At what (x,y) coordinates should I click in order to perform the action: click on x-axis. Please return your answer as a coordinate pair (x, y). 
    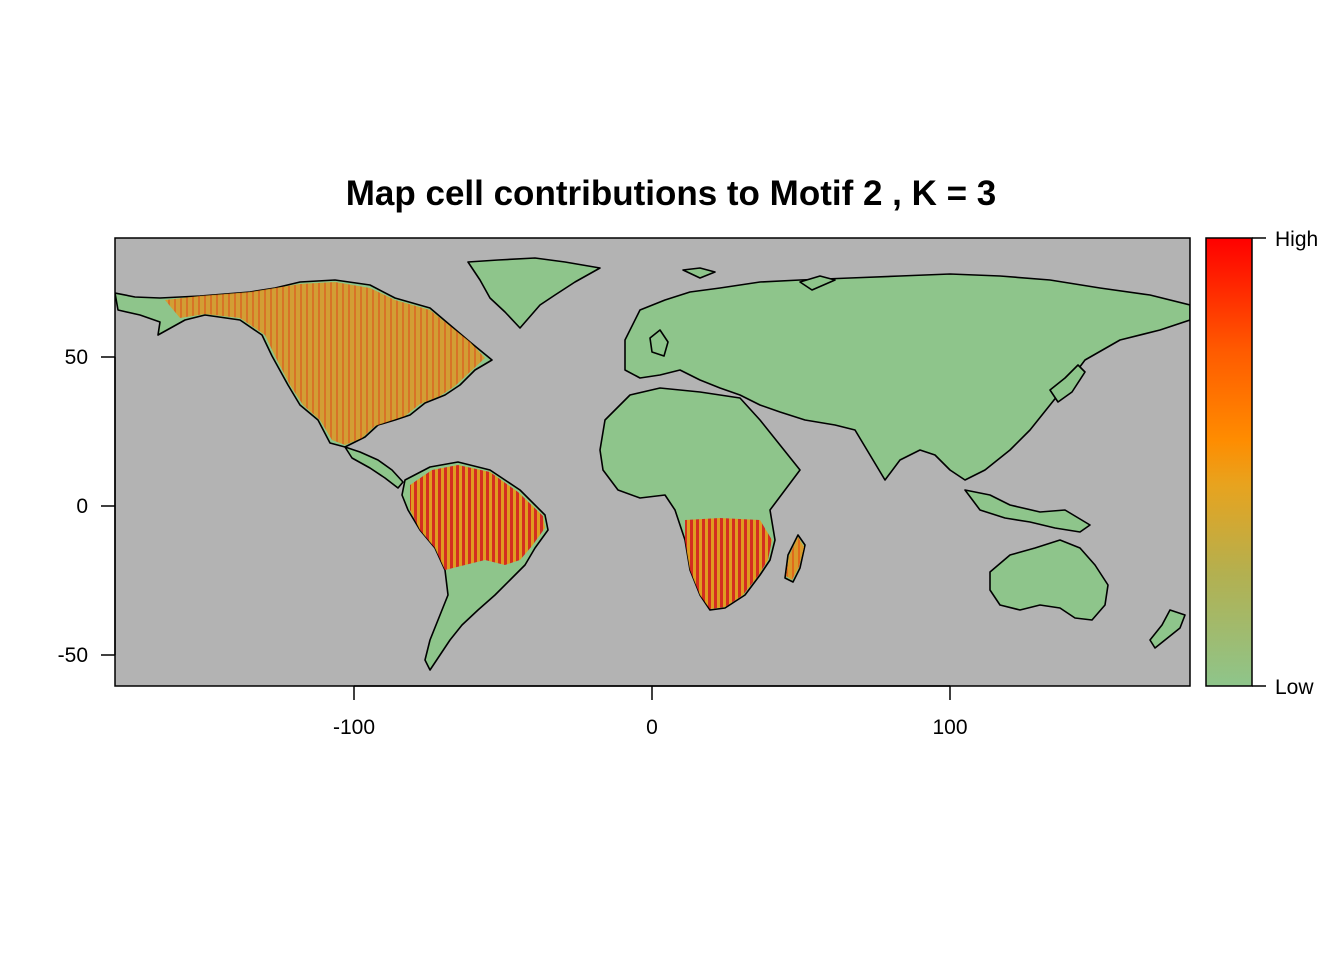
    Looking at the image, I should click on (652, 692).